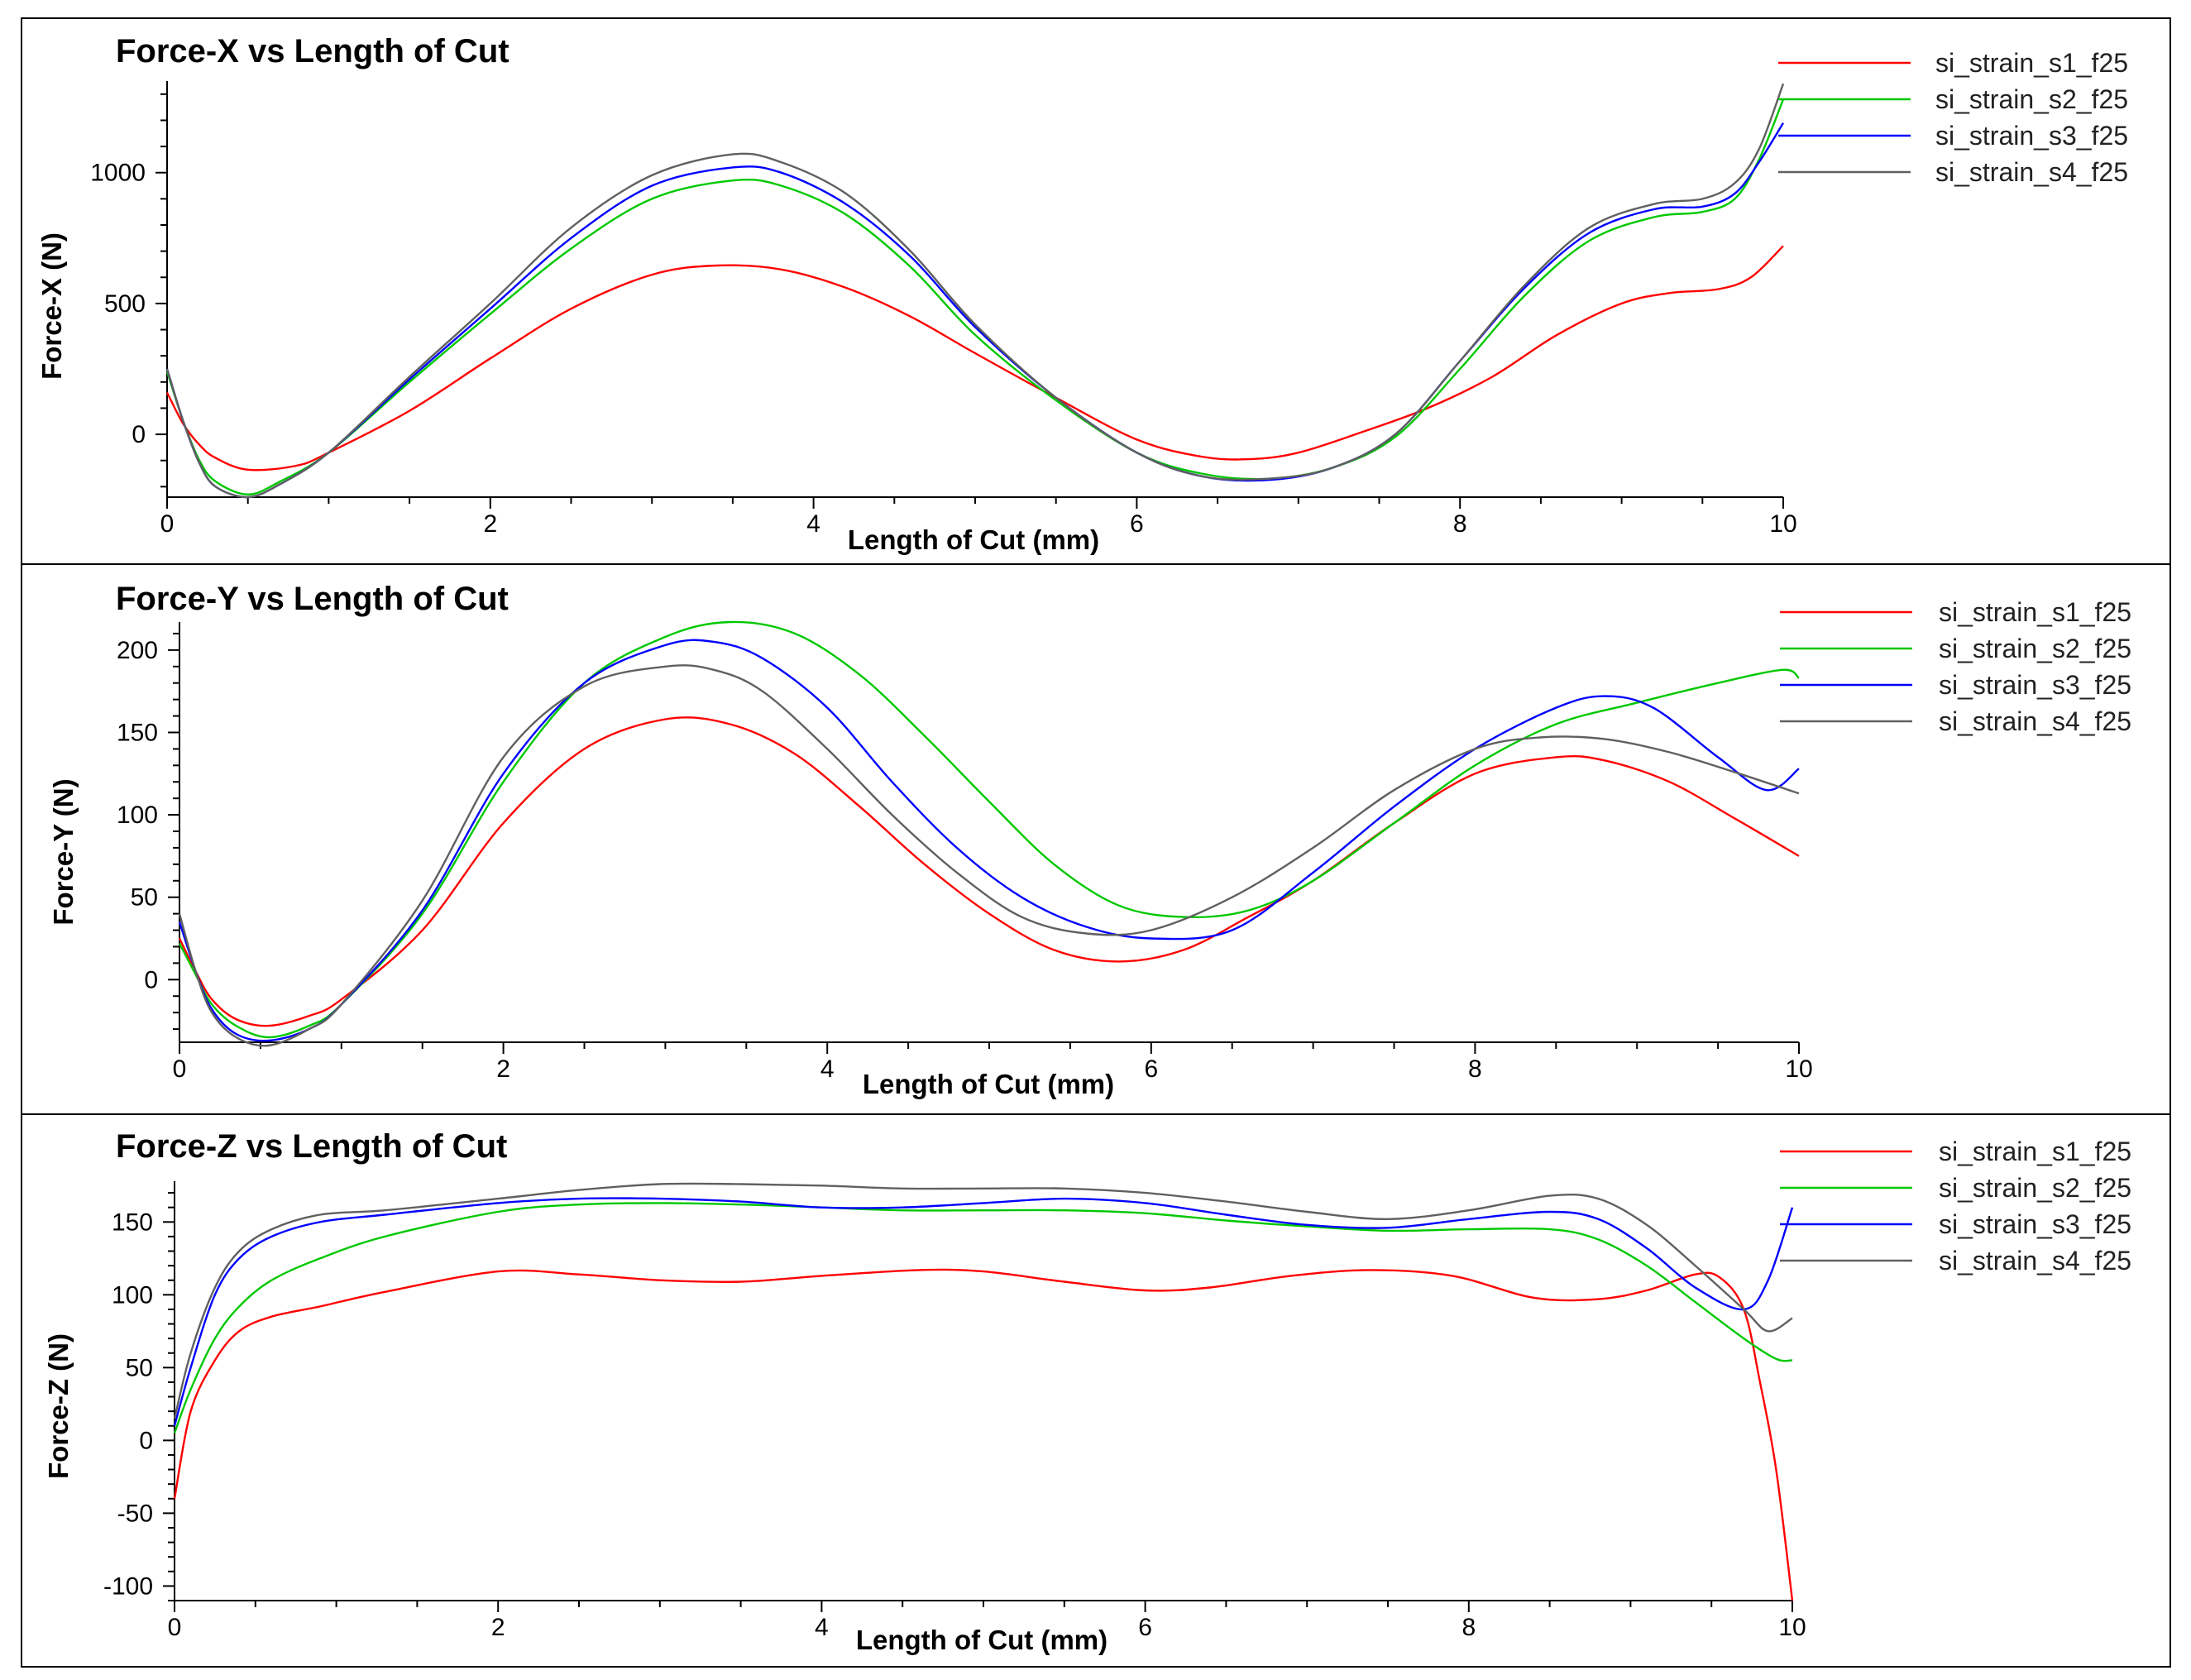 Image resolution: width=2191 pixels, height=1680 pixels. What do you see at coordinates (137, 650) in the screenshot?
I see `y-tick-label: 200` at bounding box center [137, 650].